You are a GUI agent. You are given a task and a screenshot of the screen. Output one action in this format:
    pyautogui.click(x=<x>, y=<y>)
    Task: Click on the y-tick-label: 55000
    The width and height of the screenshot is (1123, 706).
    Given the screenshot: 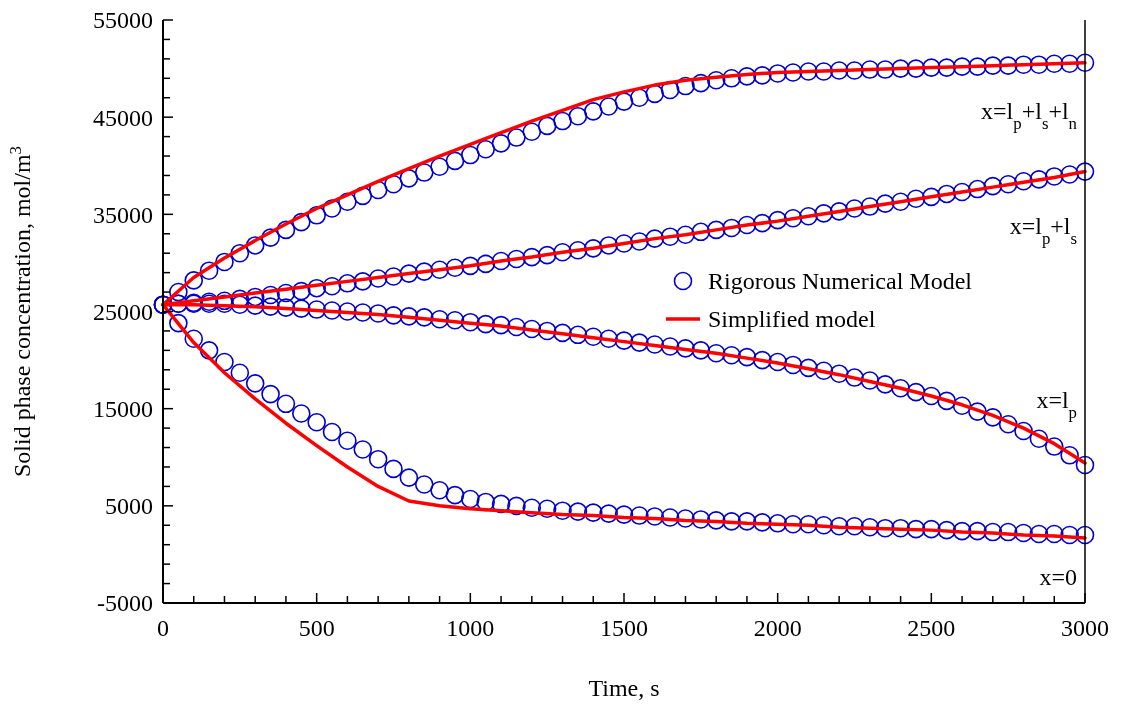 What is the action you would take?
    pyautogui.click(x=123, y=20)
    